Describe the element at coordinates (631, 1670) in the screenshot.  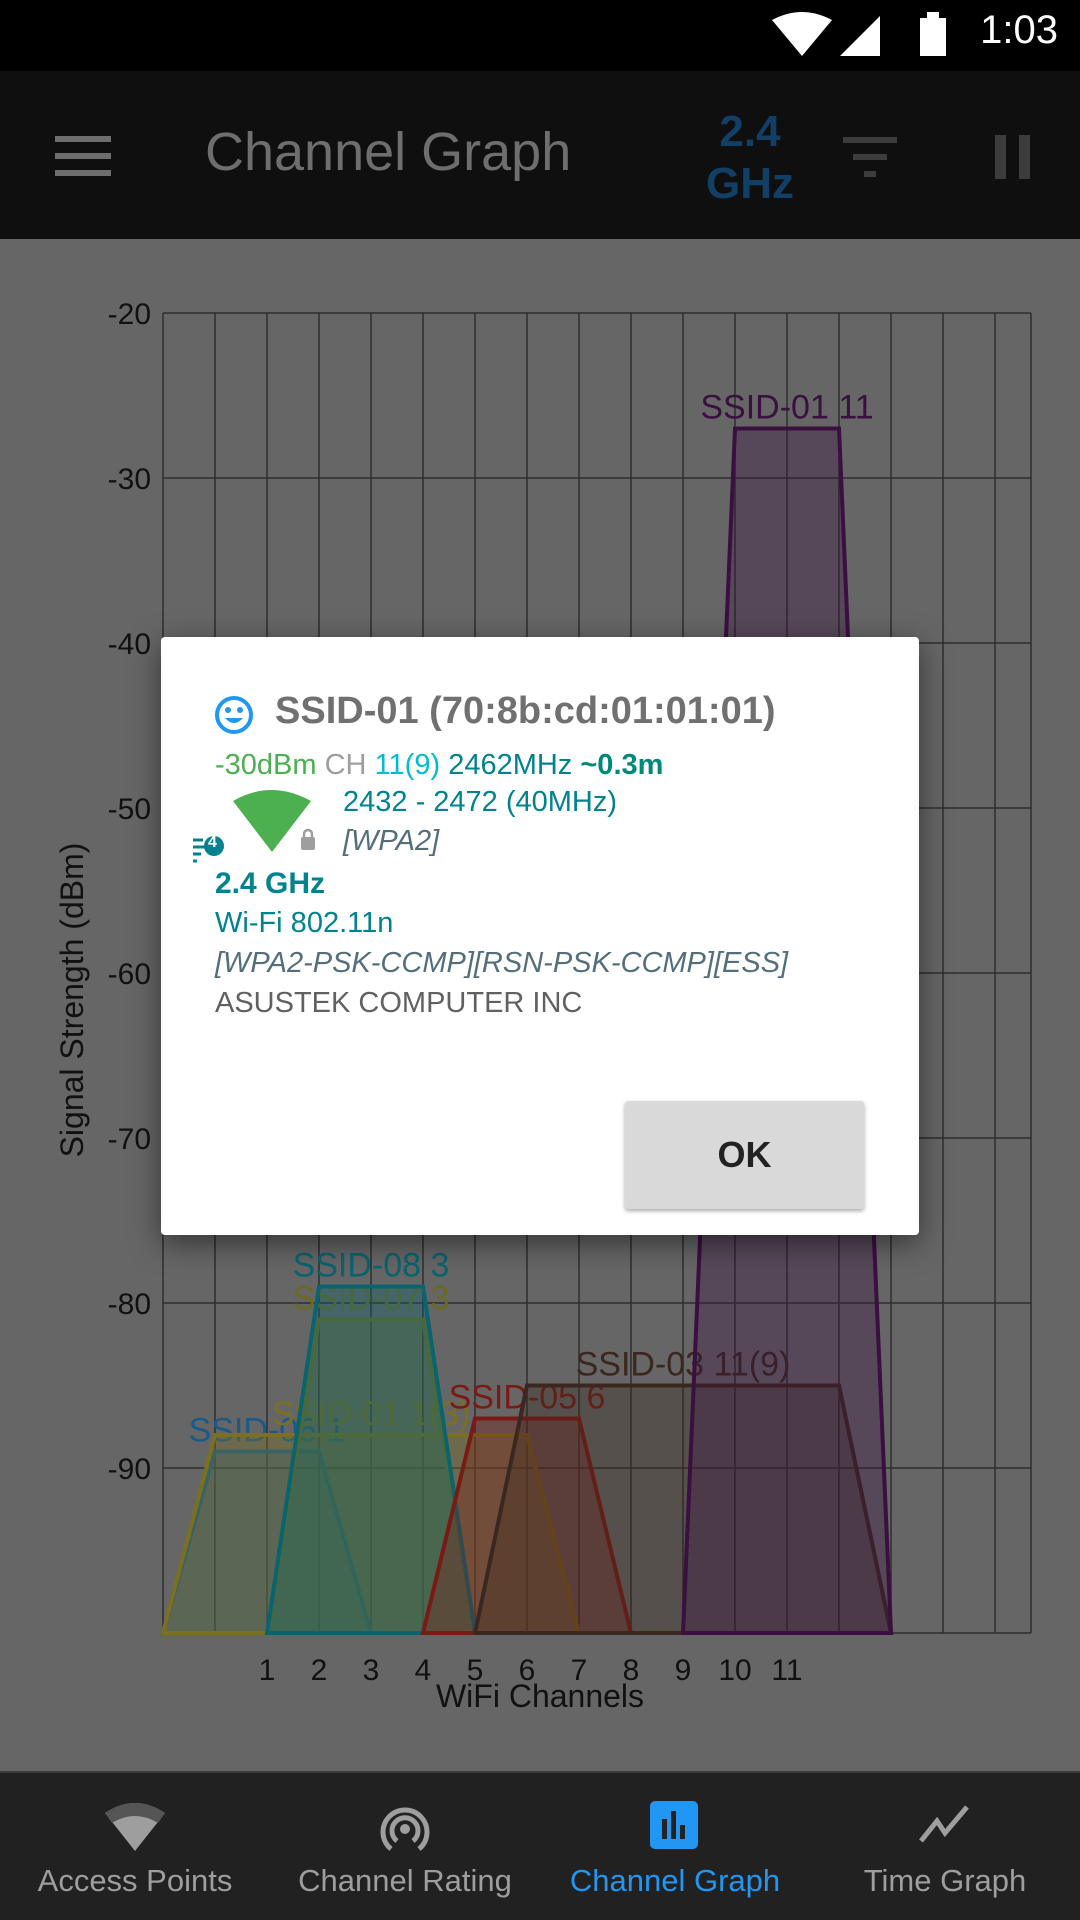
I see `x-tick-label: 8` at that location.